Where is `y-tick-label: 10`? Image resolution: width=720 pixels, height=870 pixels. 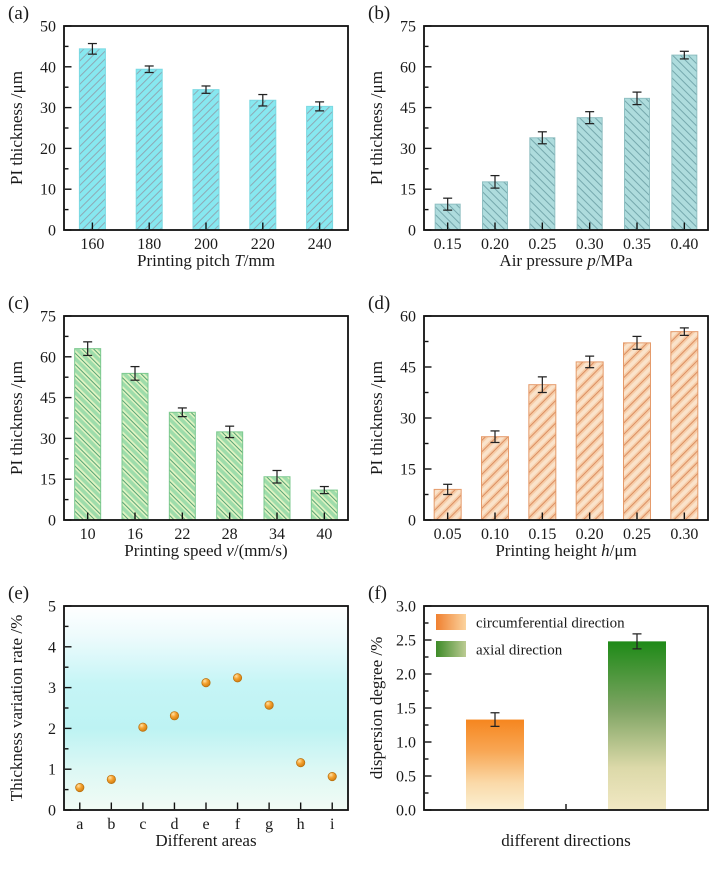 y-tick-label: 10 is located at coordinates (48, 190).